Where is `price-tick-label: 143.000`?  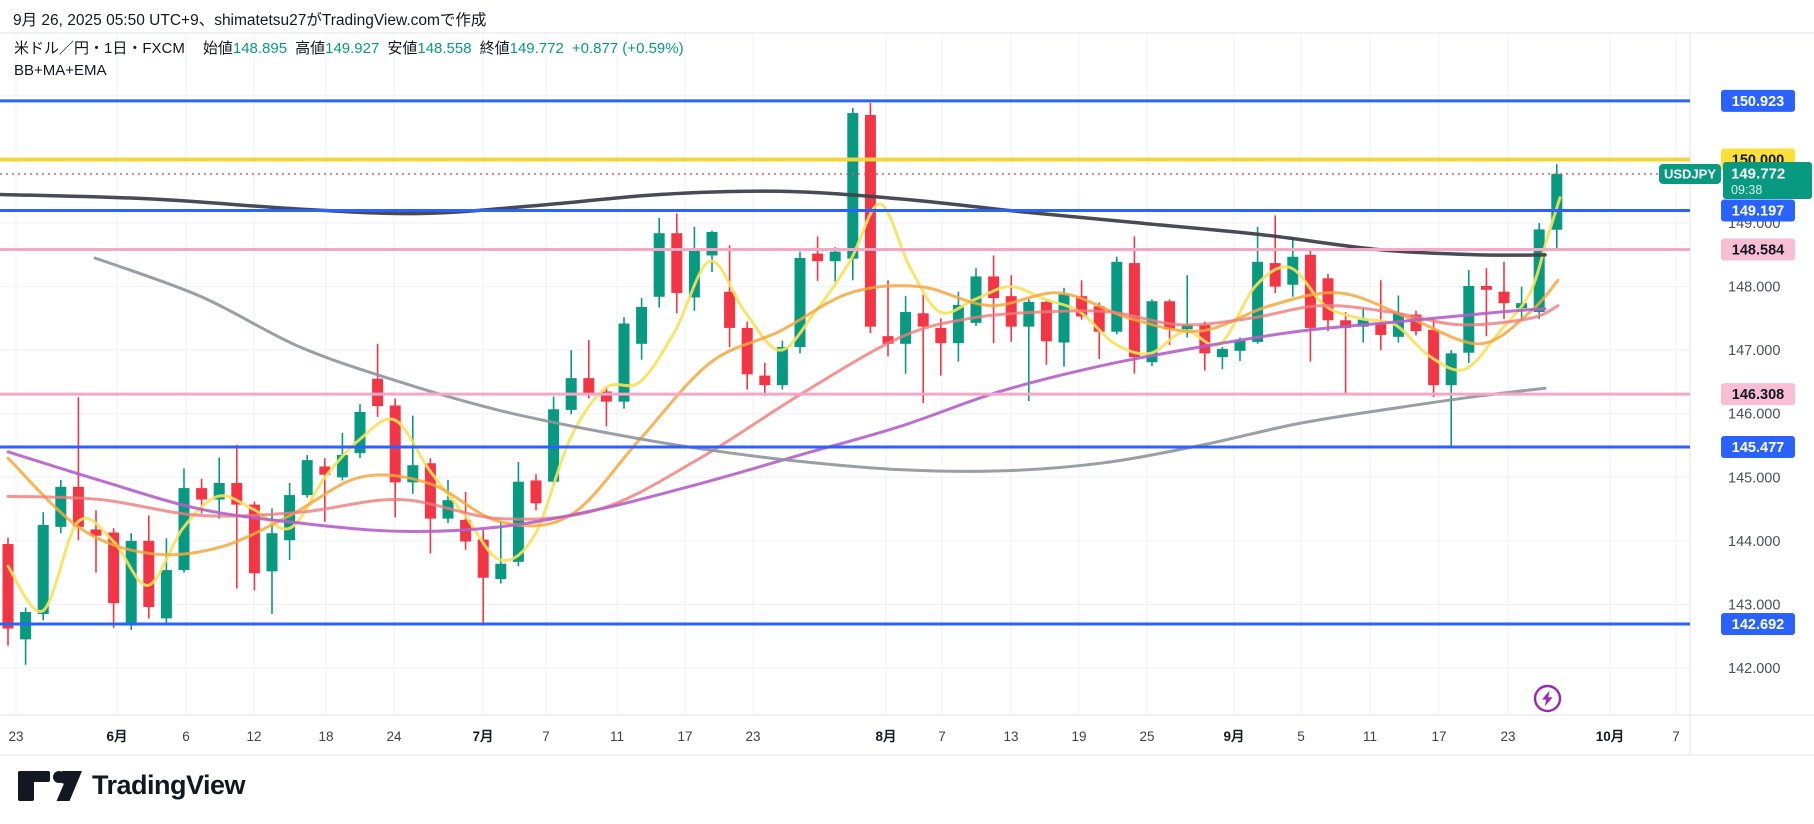
price-tick-label: 143.000 is located at coordinates (1754, 605).